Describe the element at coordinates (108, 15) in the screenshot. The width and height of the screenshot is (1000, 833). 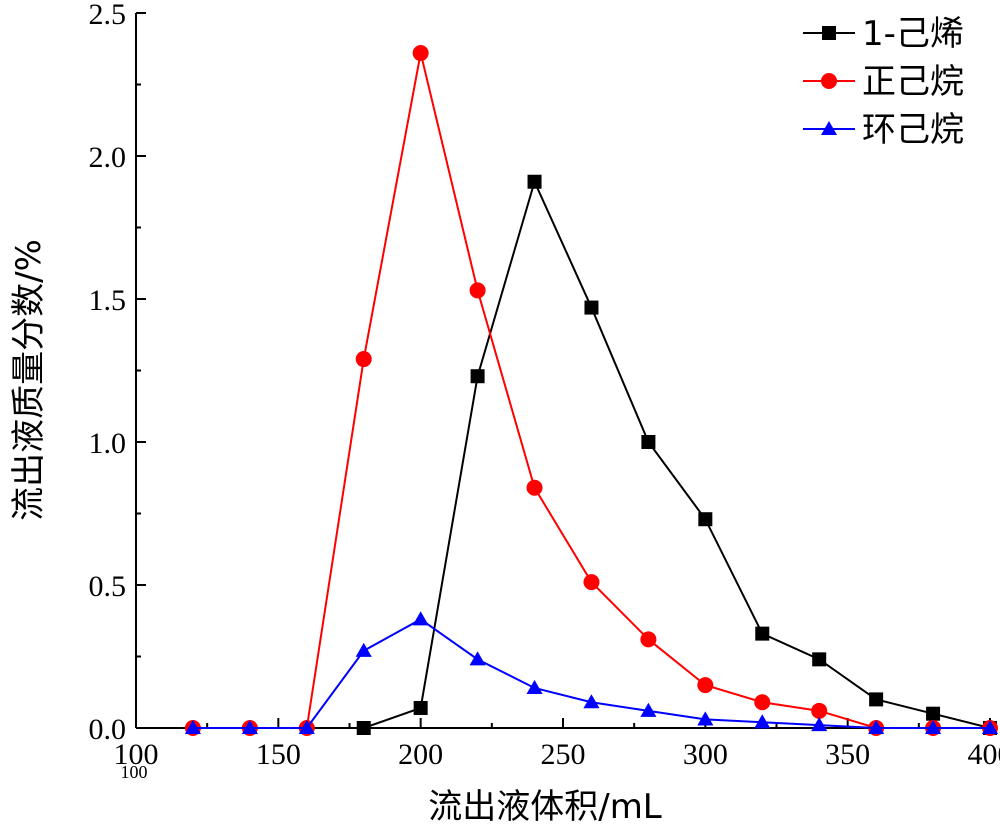
I see `y-tick-label: 2.5` at that location.